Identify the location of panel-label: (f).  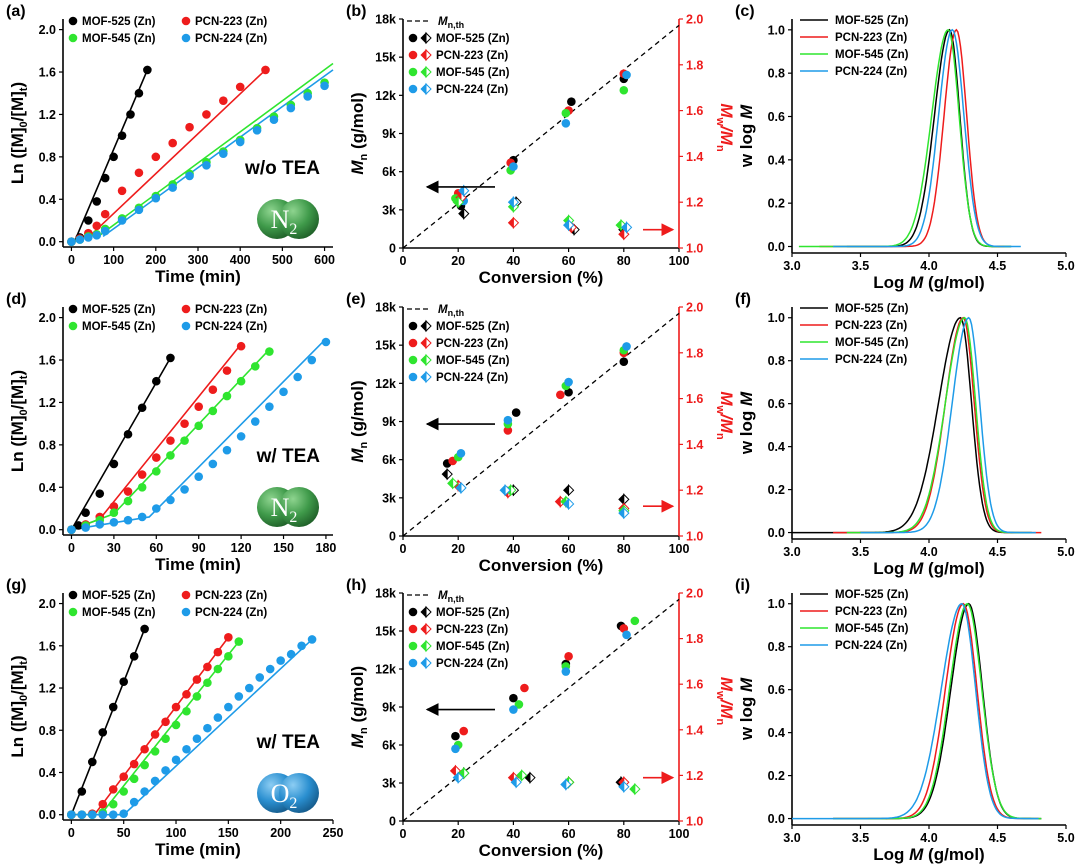
(743, 299).